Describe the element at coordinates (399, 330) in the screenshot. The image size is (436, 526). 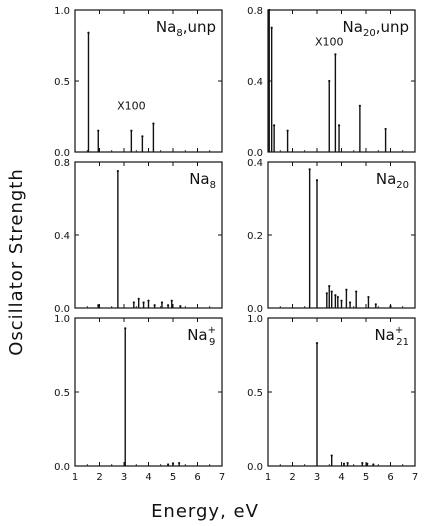
I see `panel-label-charge: +` at that location.